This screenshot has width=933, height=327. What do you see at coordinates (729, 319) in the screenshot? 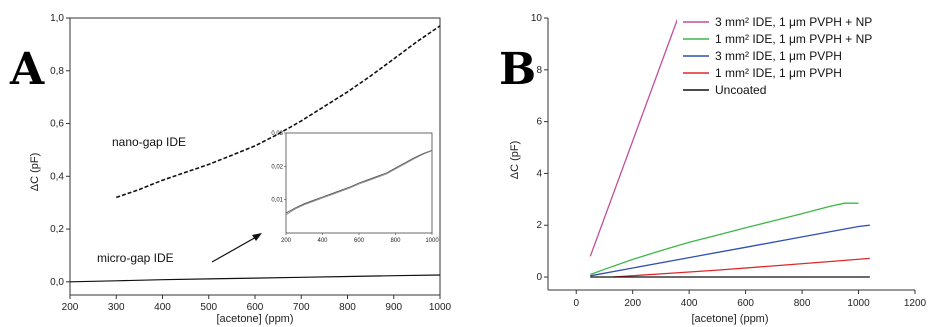
I see `panel-b-xlabel: [acetone] (ppm)` at bounding box center [729, 319].